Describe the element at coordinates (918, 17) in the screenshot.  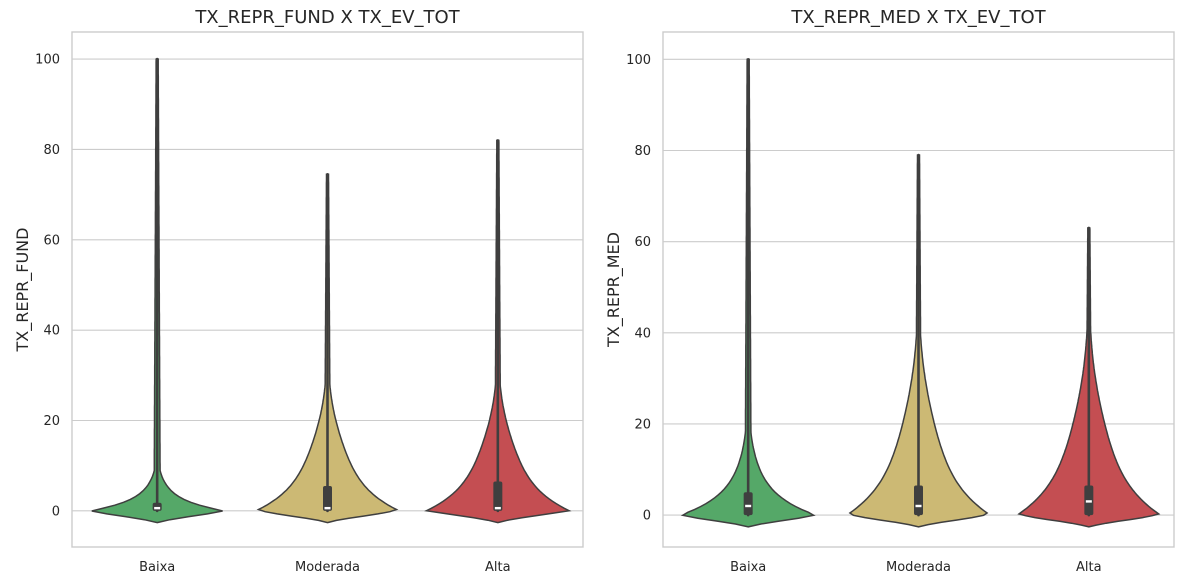
I see `chart-title: TX_REPR_MED X TX_EV_TOT` at that location.